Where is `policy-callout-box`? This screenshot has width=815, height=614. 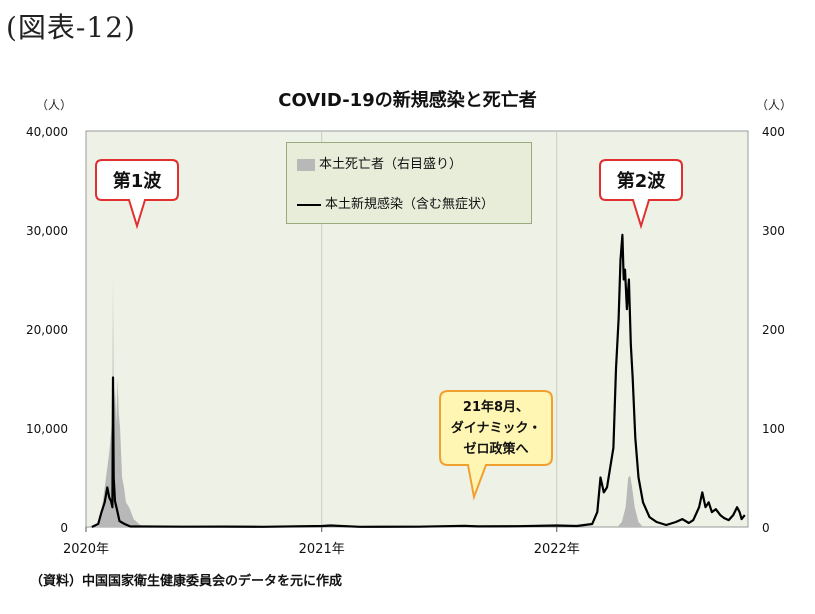 policy-callout-box is located at coordinates (496, 445).